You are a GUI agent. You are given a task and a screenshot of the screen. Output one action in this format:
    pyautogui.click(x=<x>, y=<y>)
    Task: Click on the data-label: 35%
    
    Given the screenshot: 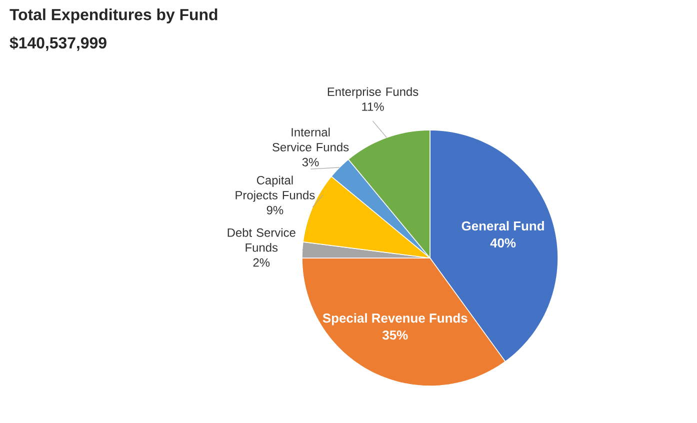 What is the action you would take?
    pyautogui.click(x=395, y=335)
    